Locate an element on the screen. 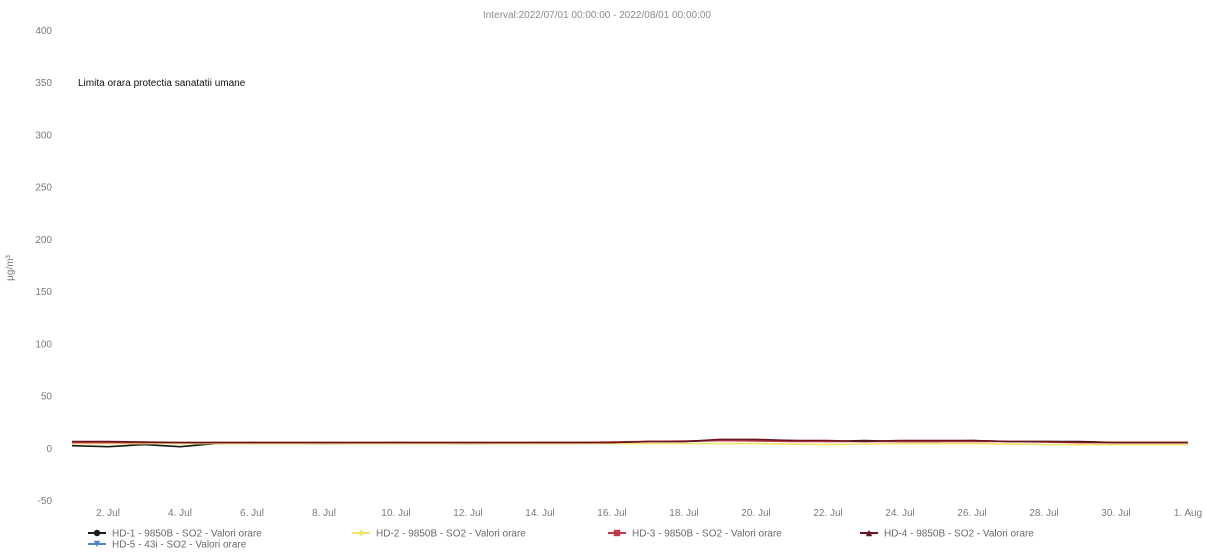  series-layer is located at coordinates (629, 443).